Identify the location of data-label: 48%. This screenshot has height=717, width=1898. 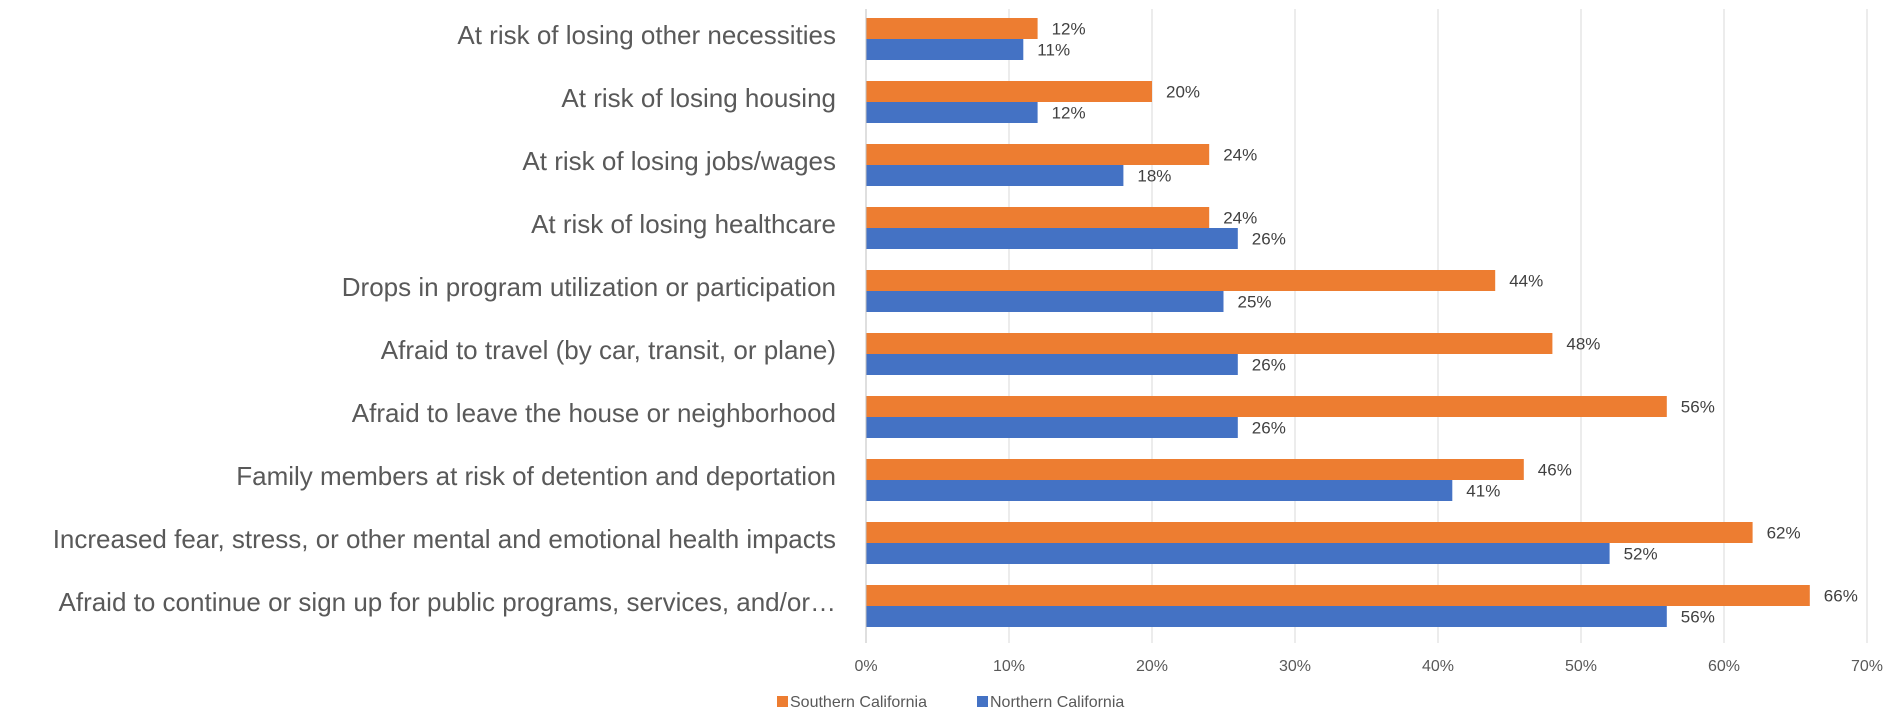
(1583, 344).